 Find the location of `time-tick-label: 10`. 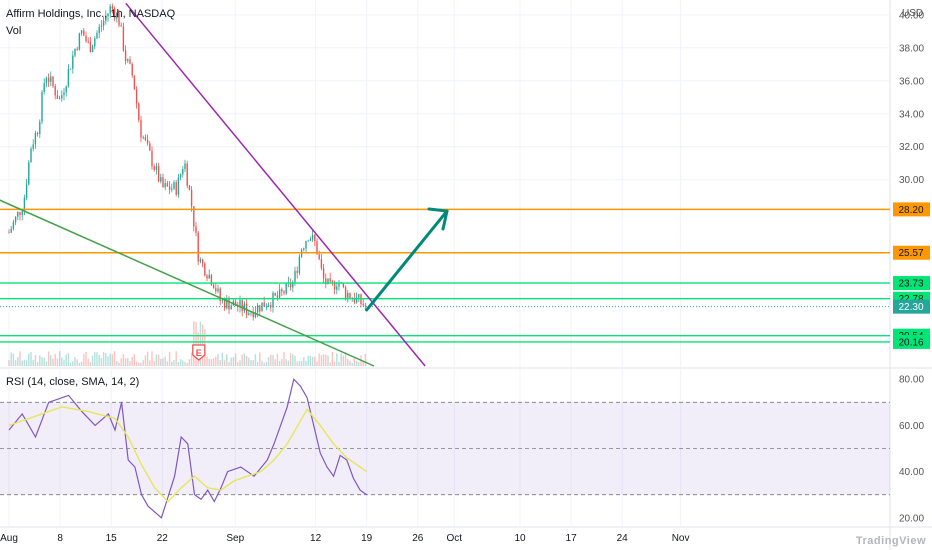

time-tick-label: 10 is located at coordinates (520, 538).